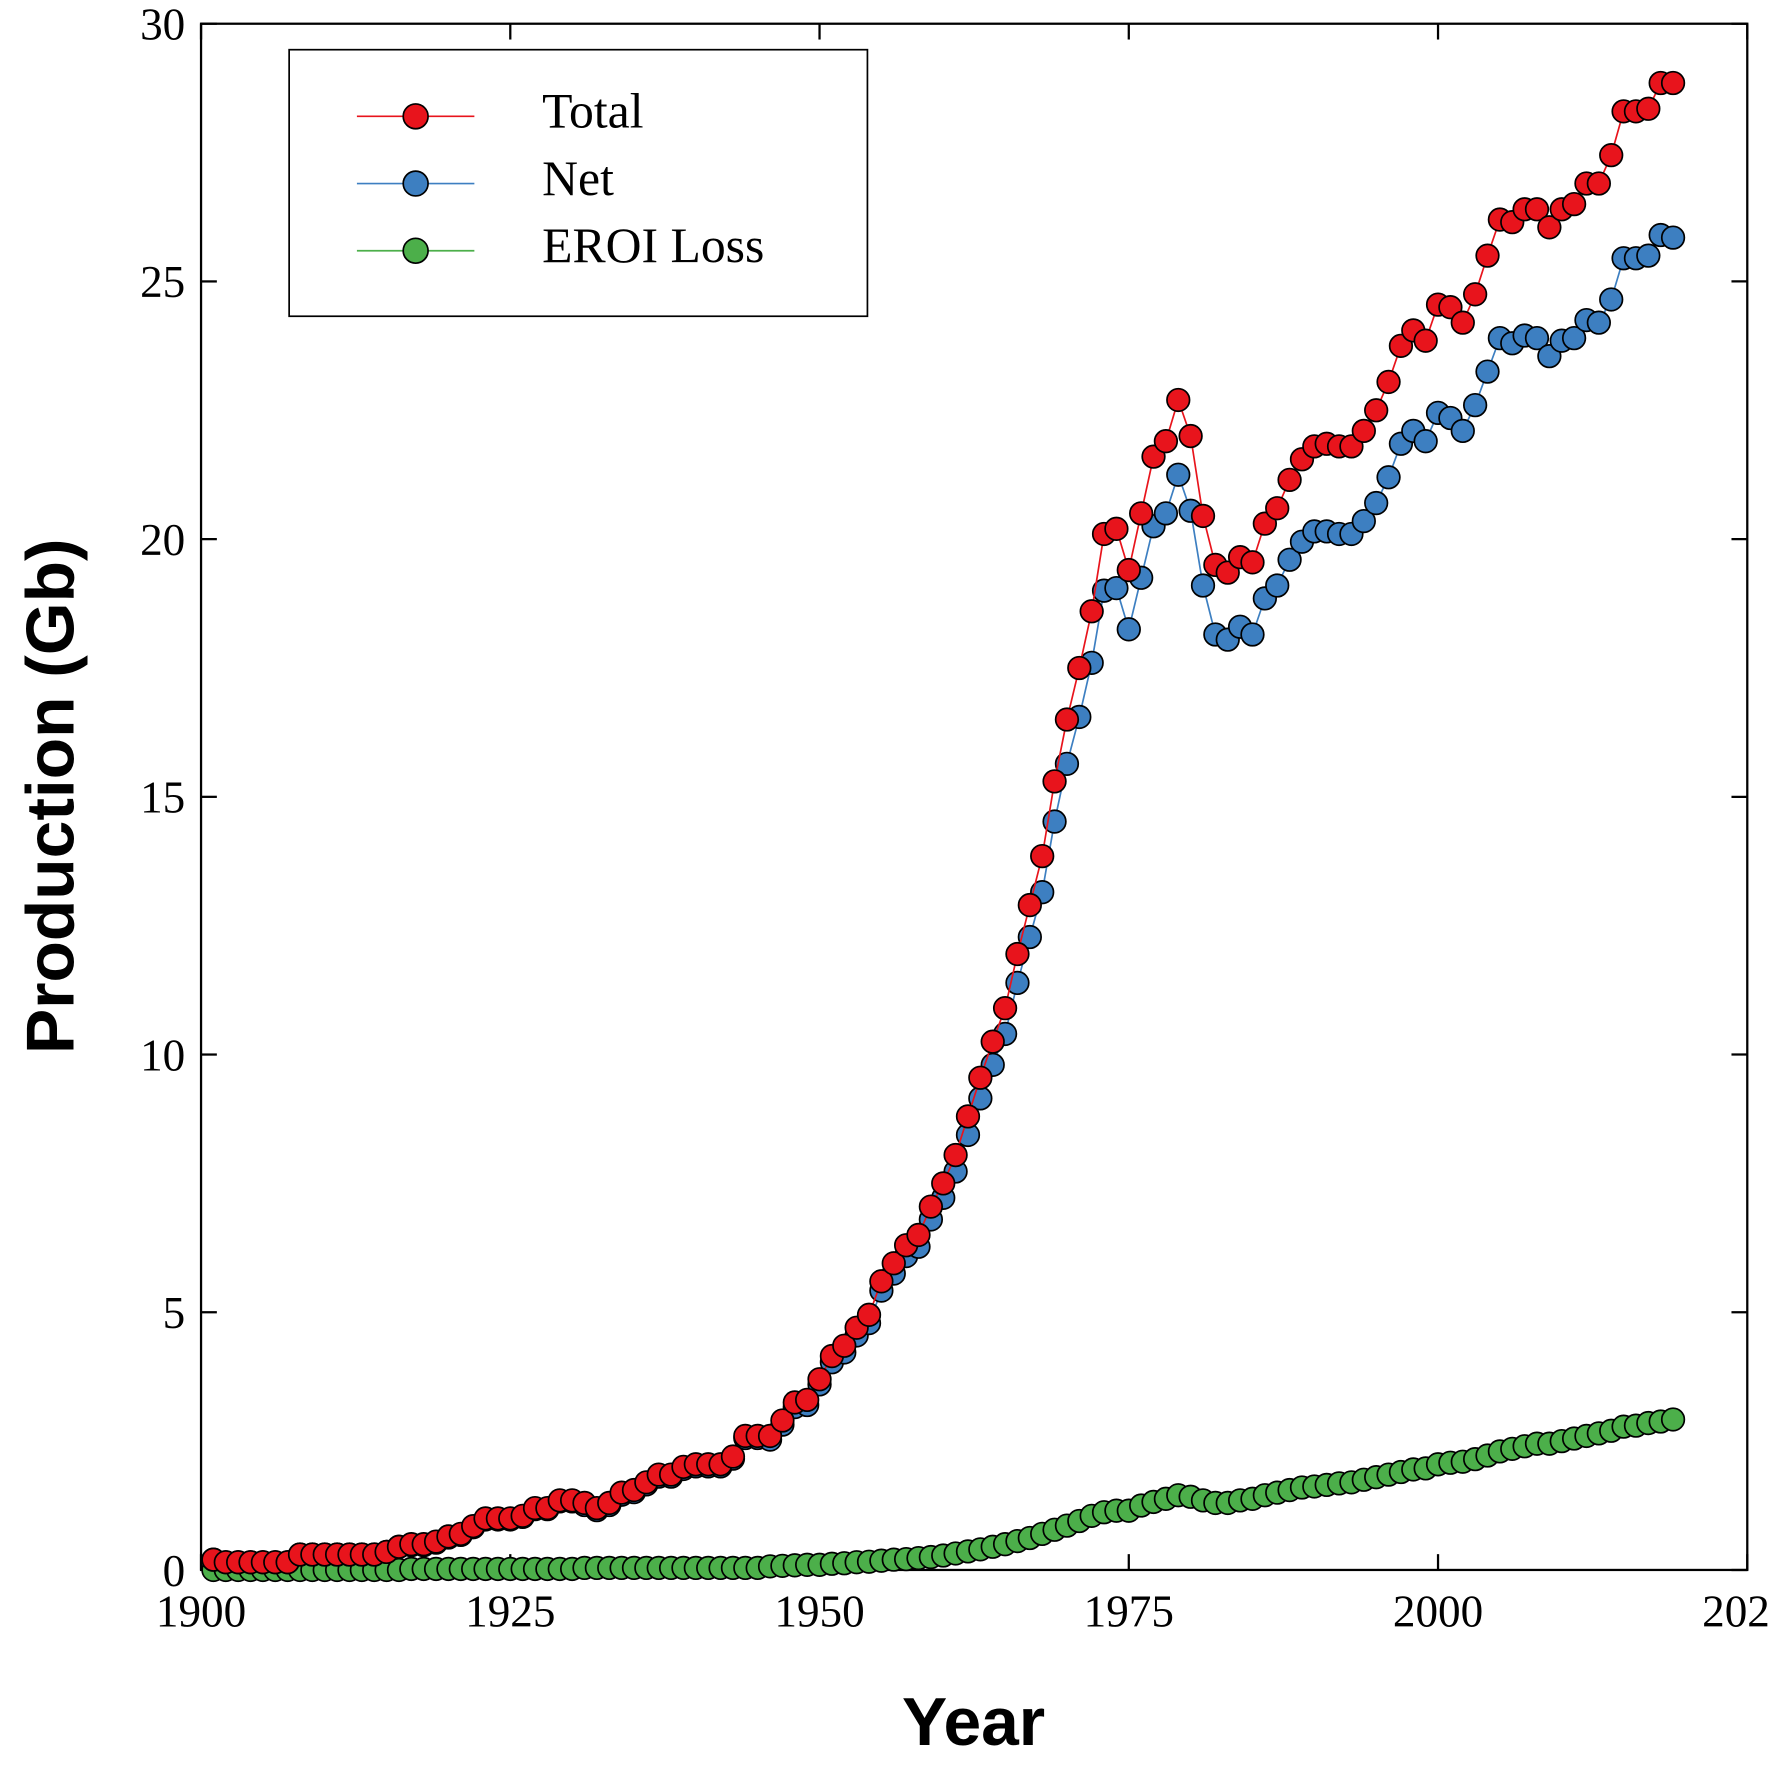 Image resolution: width=1771 pixels, height=1771 pixels. Describe the element at coordinates (653, 245) in the screenshot. I see `legend-label: EROI Loss` at that location.